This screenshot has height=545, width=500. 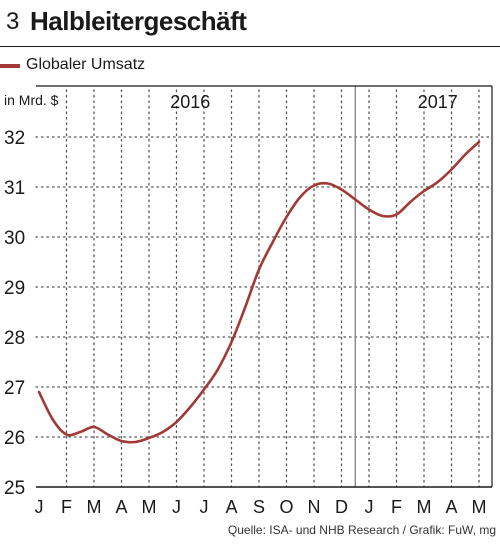 I want to click on y-tick-label: 31, so click(x=14, y=188).